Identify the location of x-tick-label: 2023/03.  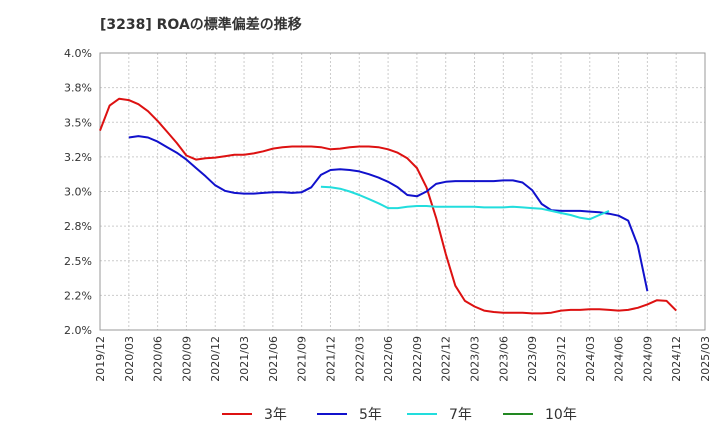
(475, 359).